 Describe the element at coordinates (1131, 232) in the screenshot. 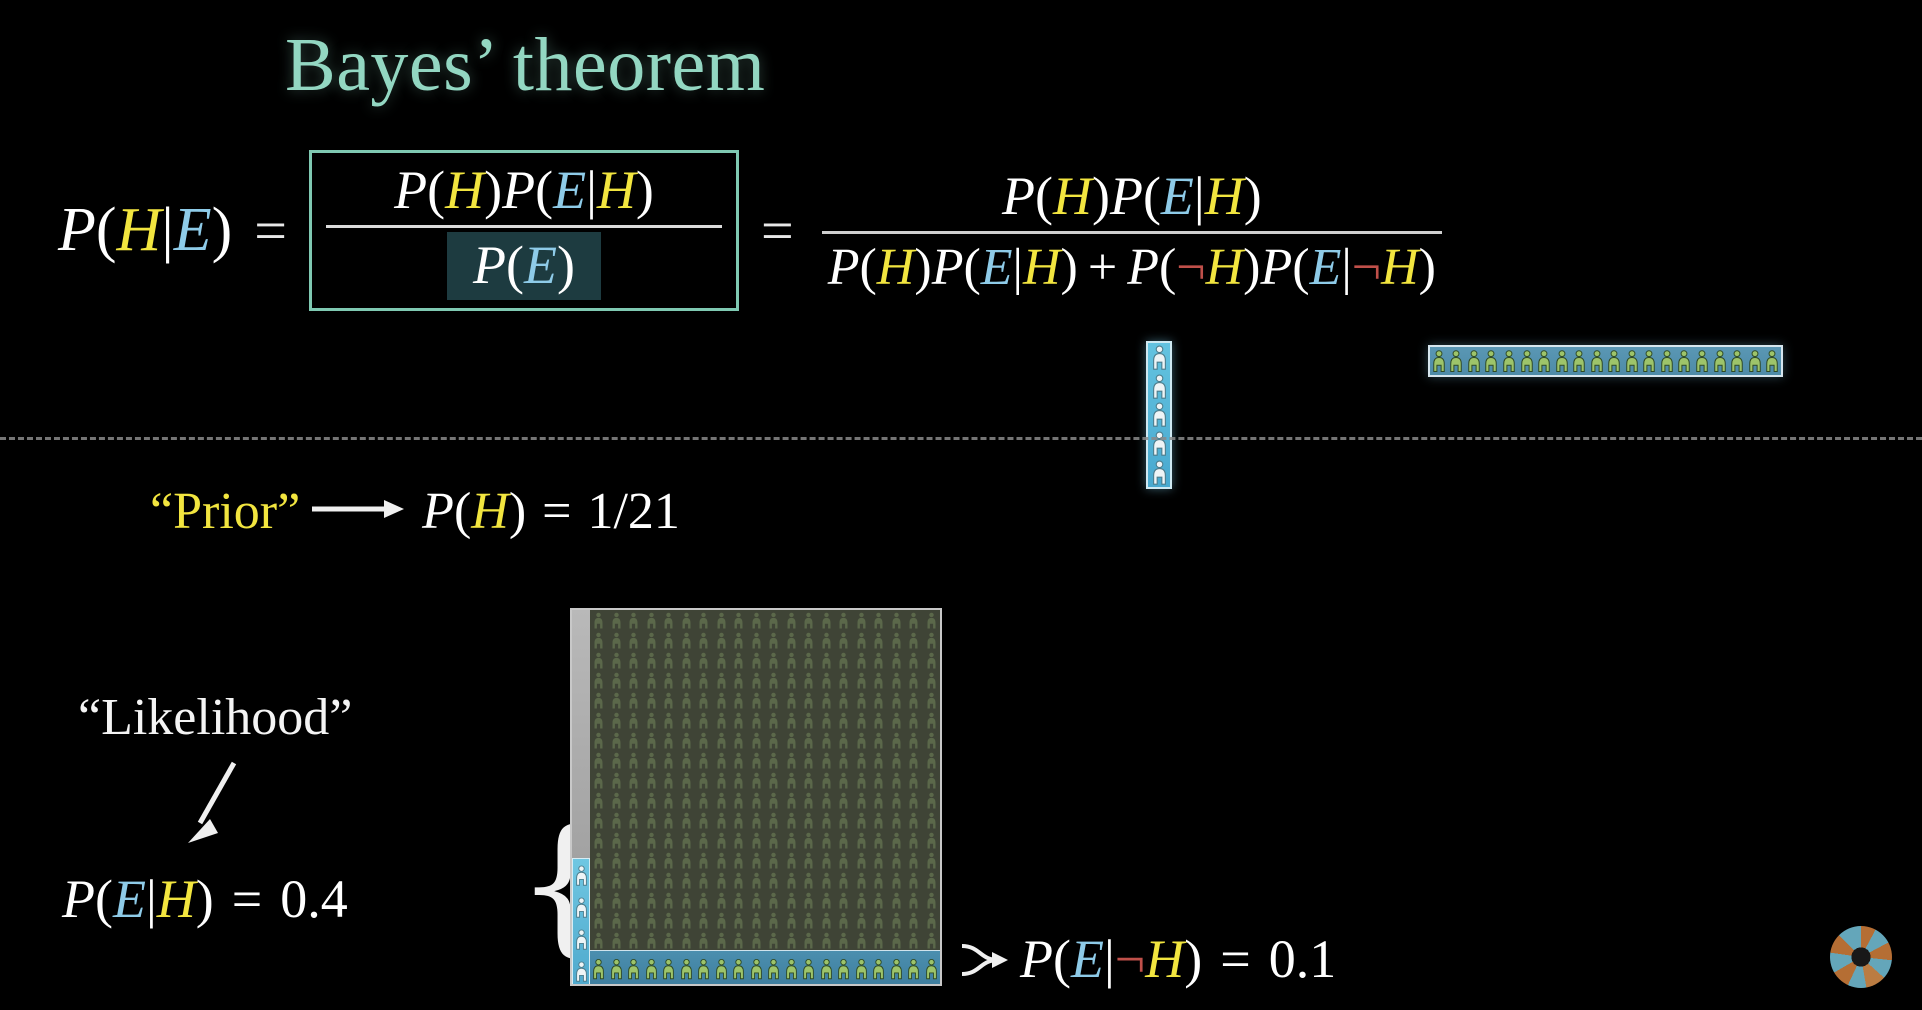

I see `expanded-fraction-bar` at that location.